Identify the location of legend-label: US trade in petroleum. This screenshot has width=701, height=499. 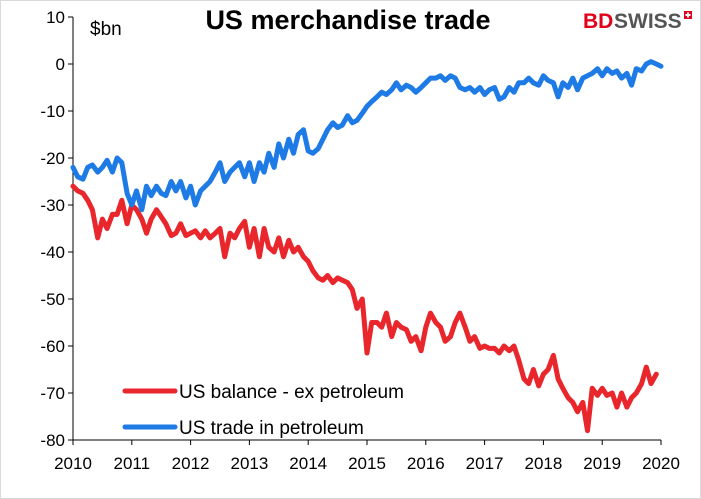
(271, 428).